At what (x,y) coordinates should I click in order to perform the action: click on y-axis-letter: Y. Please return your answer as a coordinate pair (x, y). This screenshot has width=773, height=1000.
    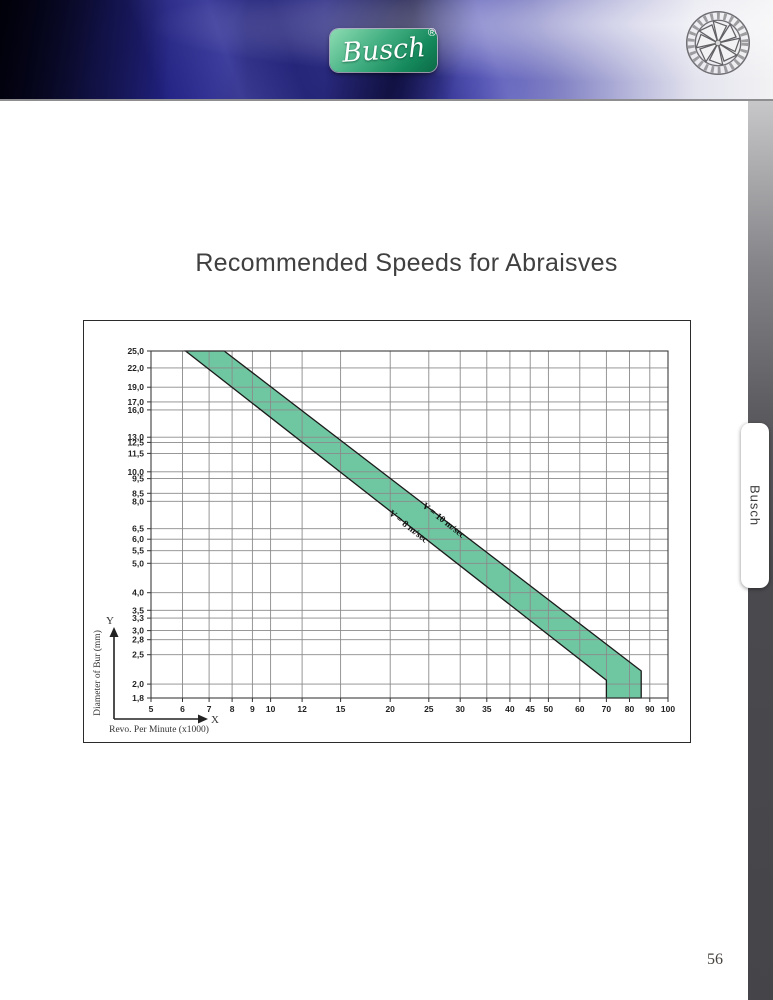
    Looking at the image, I should click on (110, 621).